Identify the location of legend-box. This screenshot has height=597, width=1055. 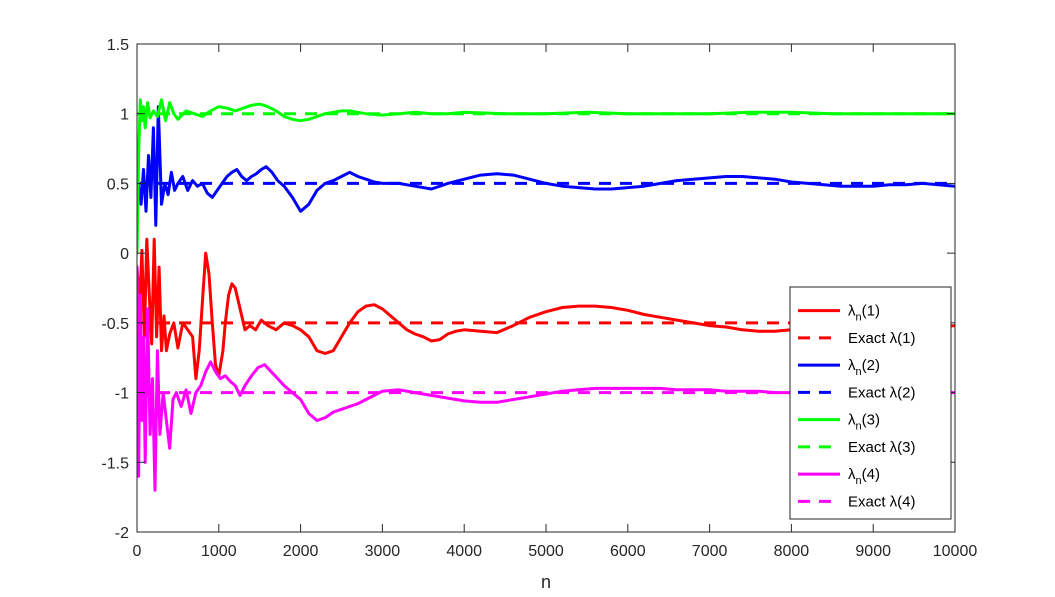
(870, 403).